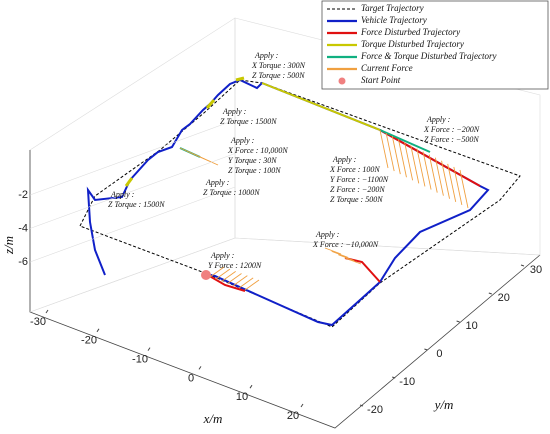 Image resolution: width=550 pixels, height=434 pixels. Describe the element at coordinates (89, 341) in the screenshot. I see `x-tick-label: -20` at that location.